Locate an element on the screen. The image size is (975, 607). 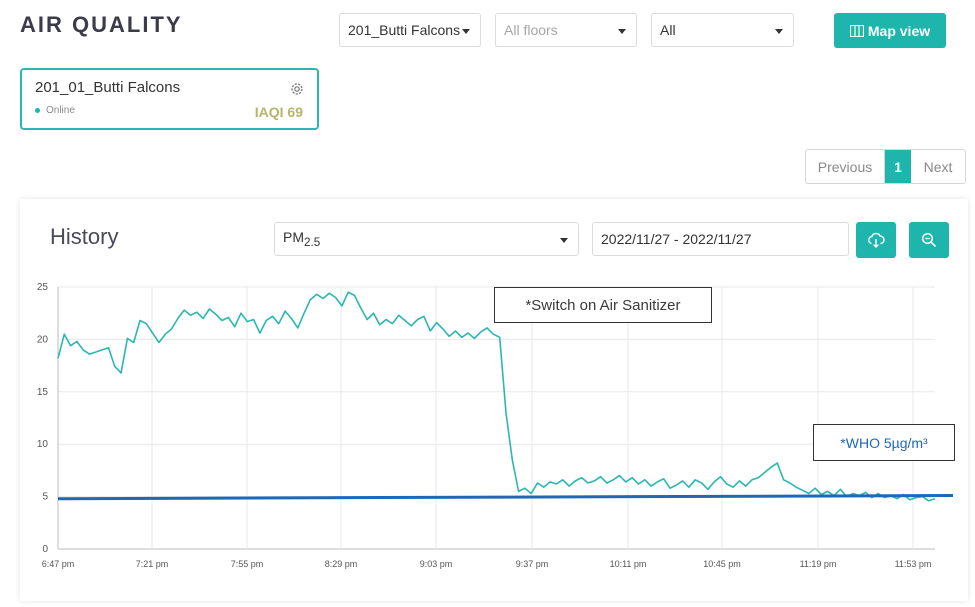
download-button is located at coordinates (876, 240).